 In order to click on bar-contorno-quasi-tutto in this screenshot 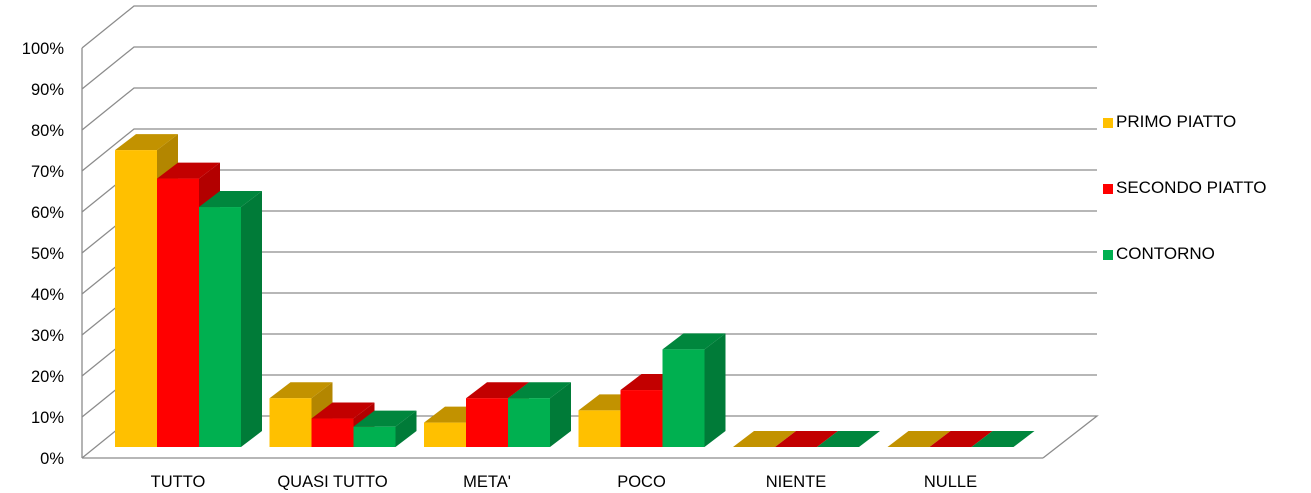, I will do `click(385, 428)`.